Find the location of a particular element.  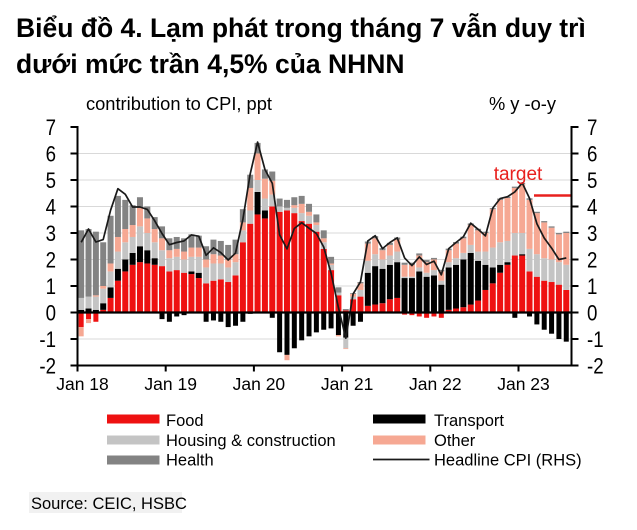

svg-text: Jan 18 is located at coordinates (82, 384).